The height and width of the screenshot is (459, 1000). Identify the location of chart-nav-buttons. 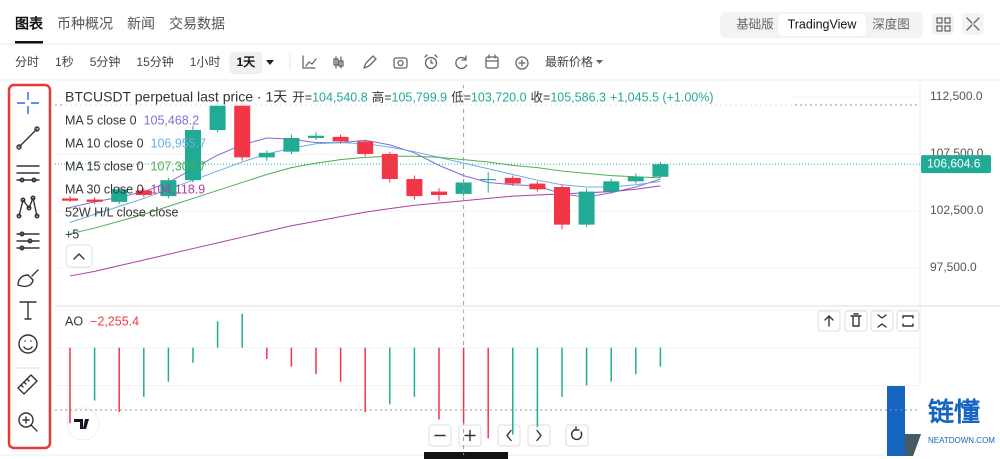
(508, 435).